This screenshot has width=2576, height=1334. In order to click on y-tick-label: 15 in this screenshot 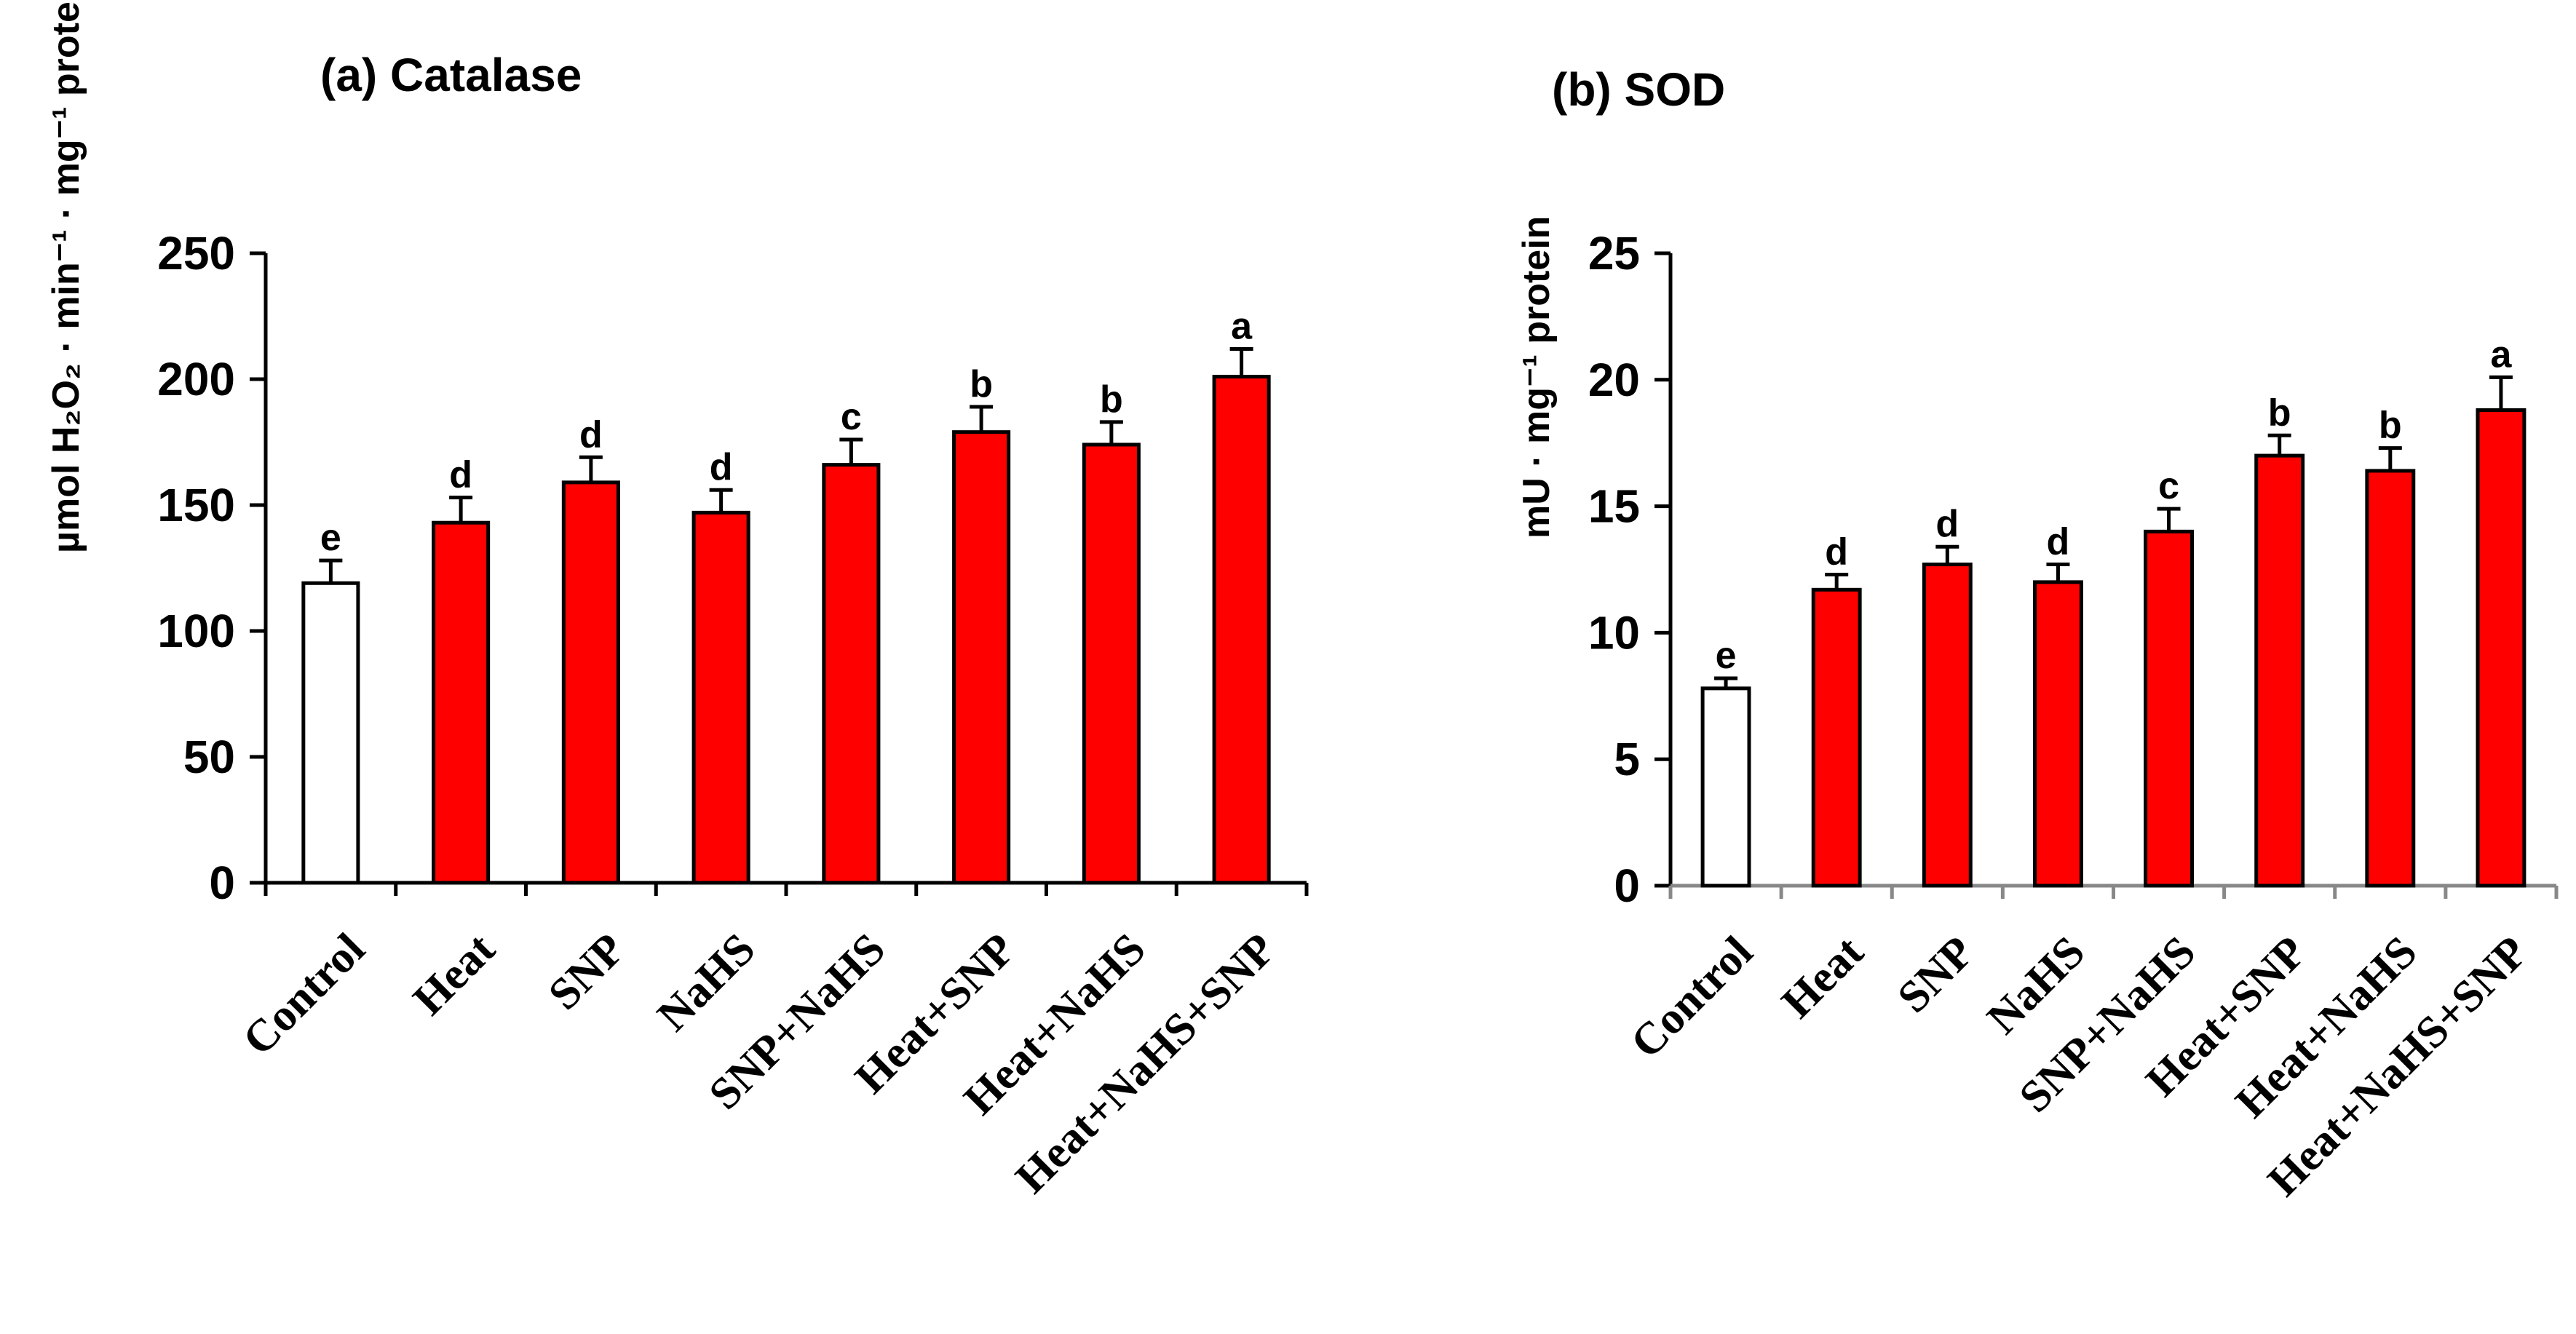, I will do `click(1614, 506)`.